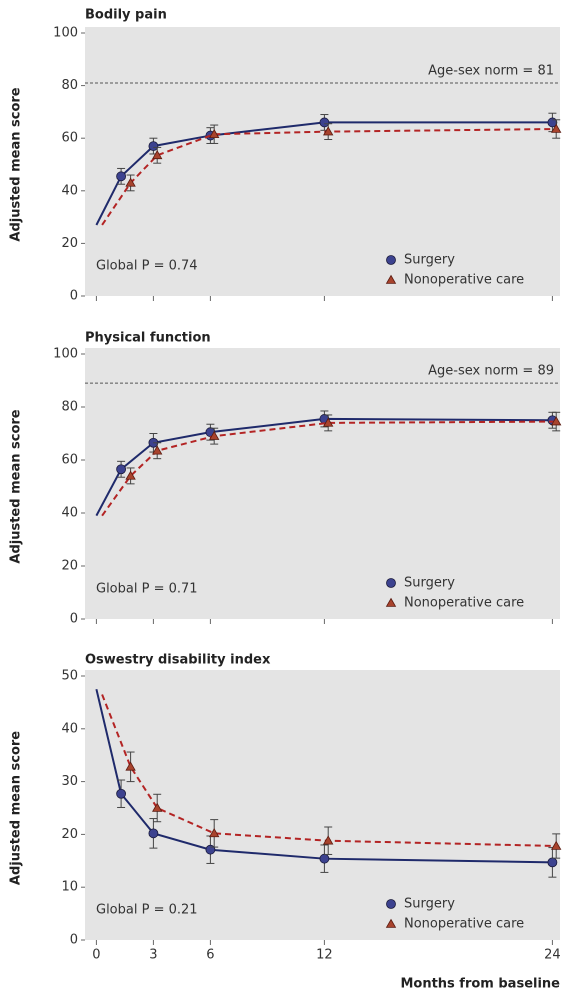 This screenshot has width=577, height=998. I want to click on x-tick-label: 0, so click(96, 955).